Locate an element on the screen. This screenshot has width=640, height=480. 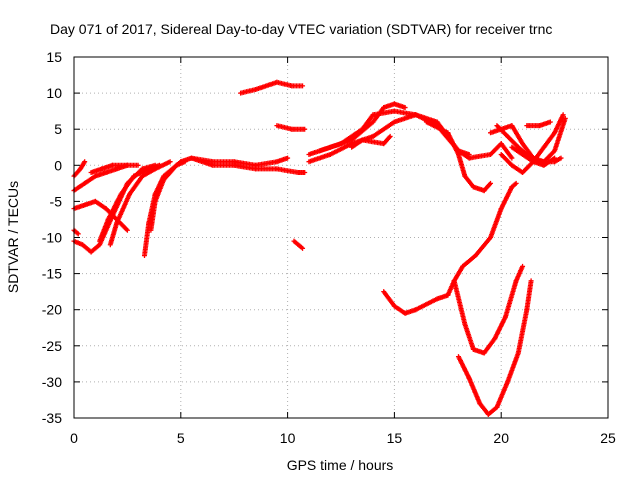
x-tick-label: 0 is located at coordinates (74, 438).